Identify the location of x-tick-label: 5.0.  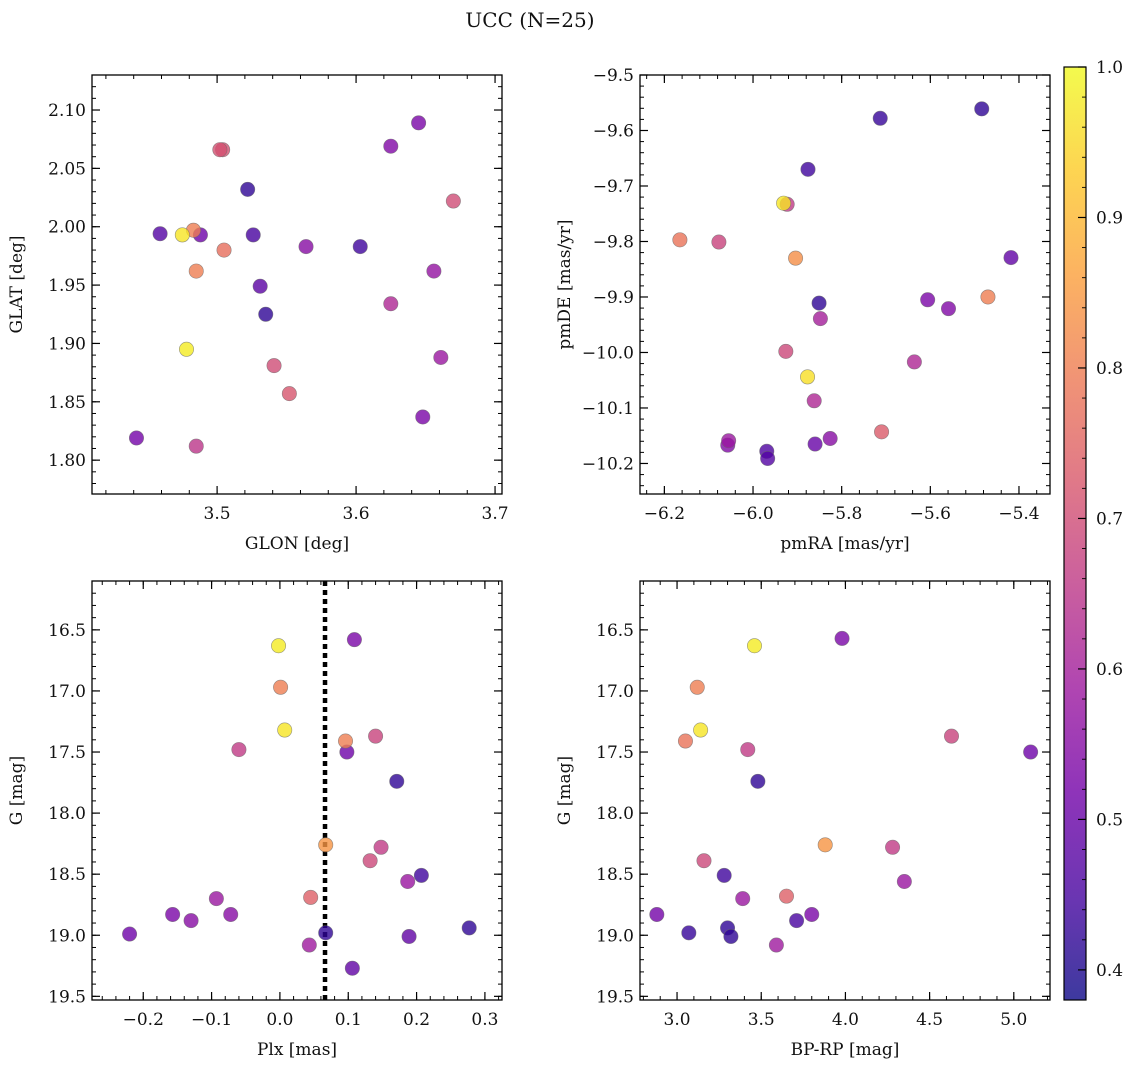
(1013, 1020).